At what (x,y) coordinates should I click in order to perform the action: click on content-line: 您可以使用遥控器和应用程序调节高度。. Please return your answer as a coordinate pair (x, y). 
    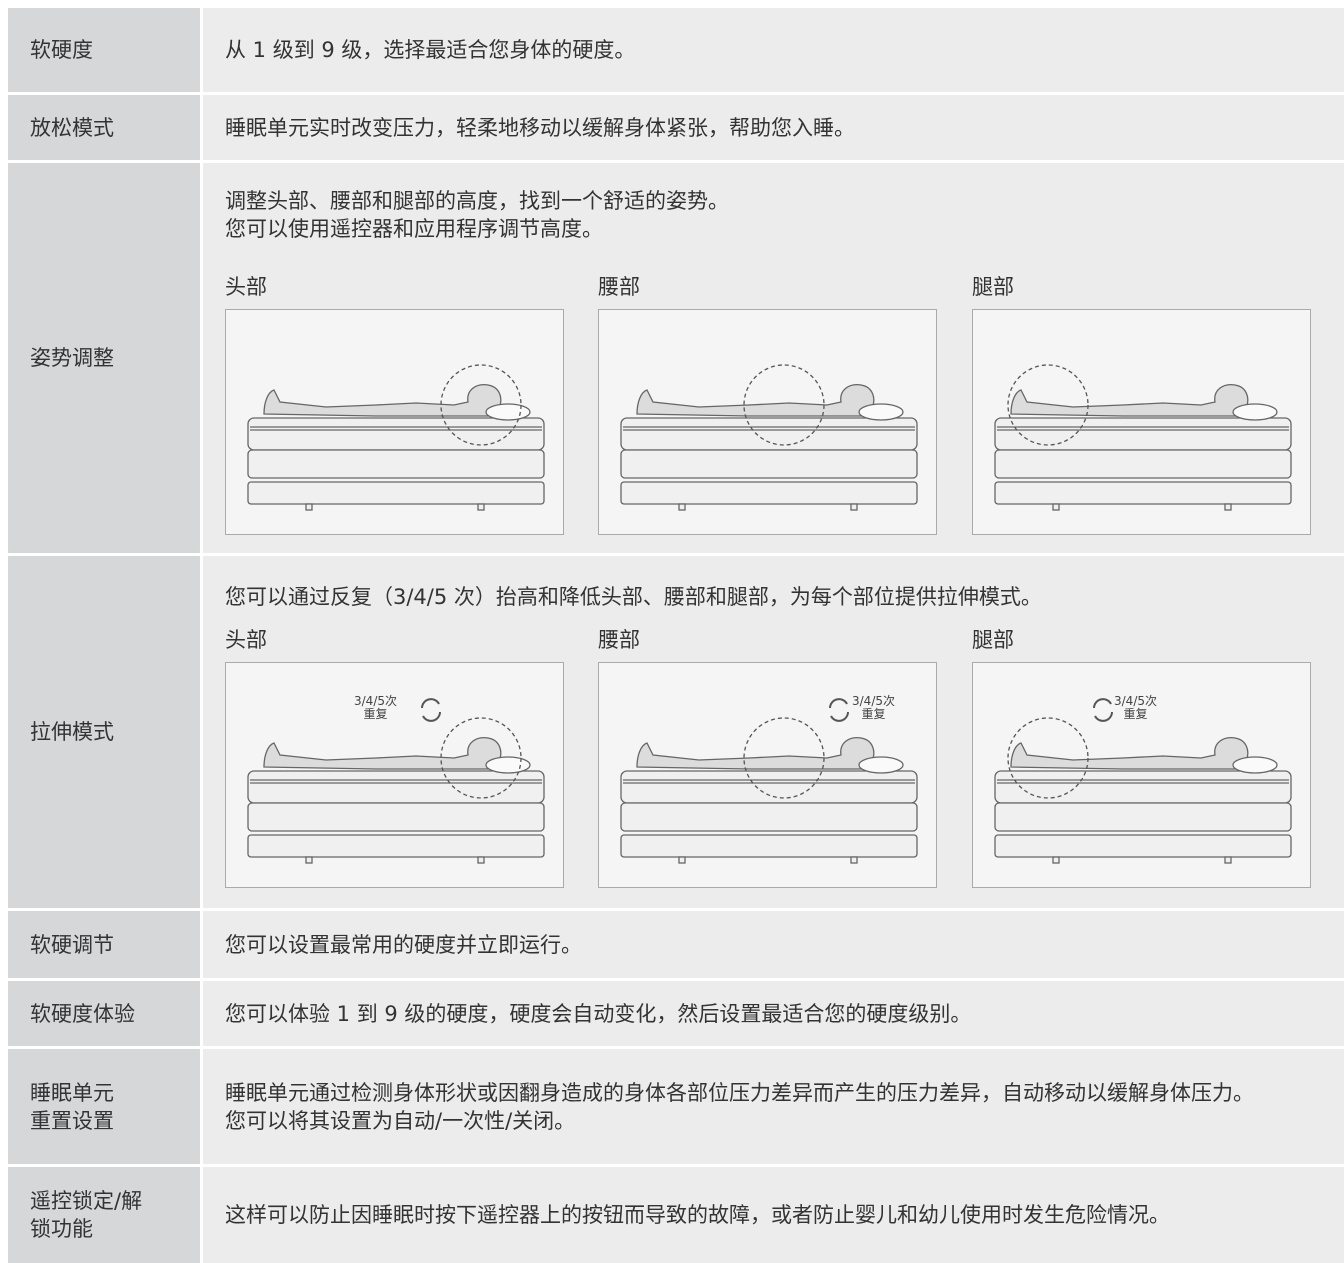
    Looking at the image, I should click on (414, 229).